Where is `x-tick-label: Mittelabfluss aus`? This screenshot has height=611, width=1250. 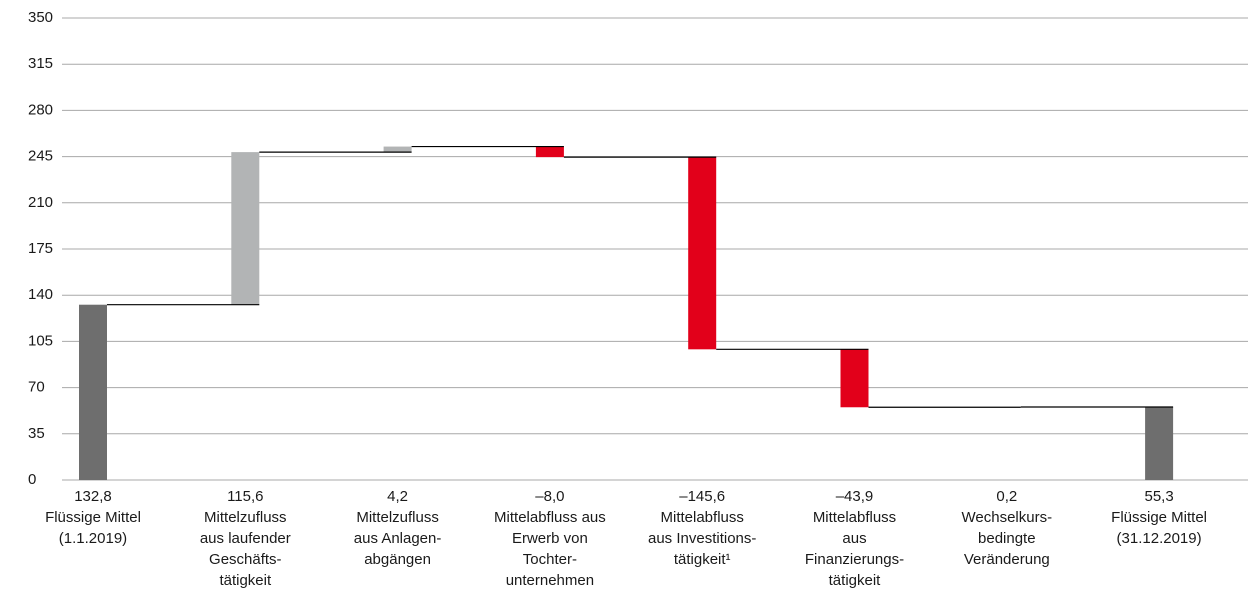
x-tick-label: Mittelabfluss aus is located at coordinates (550, 517).